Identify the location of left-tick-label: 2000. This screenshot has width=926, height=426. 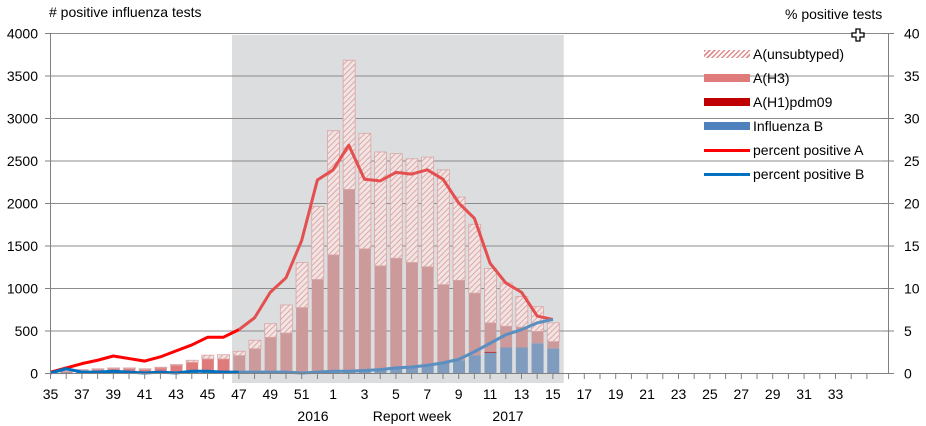
(22, 204).